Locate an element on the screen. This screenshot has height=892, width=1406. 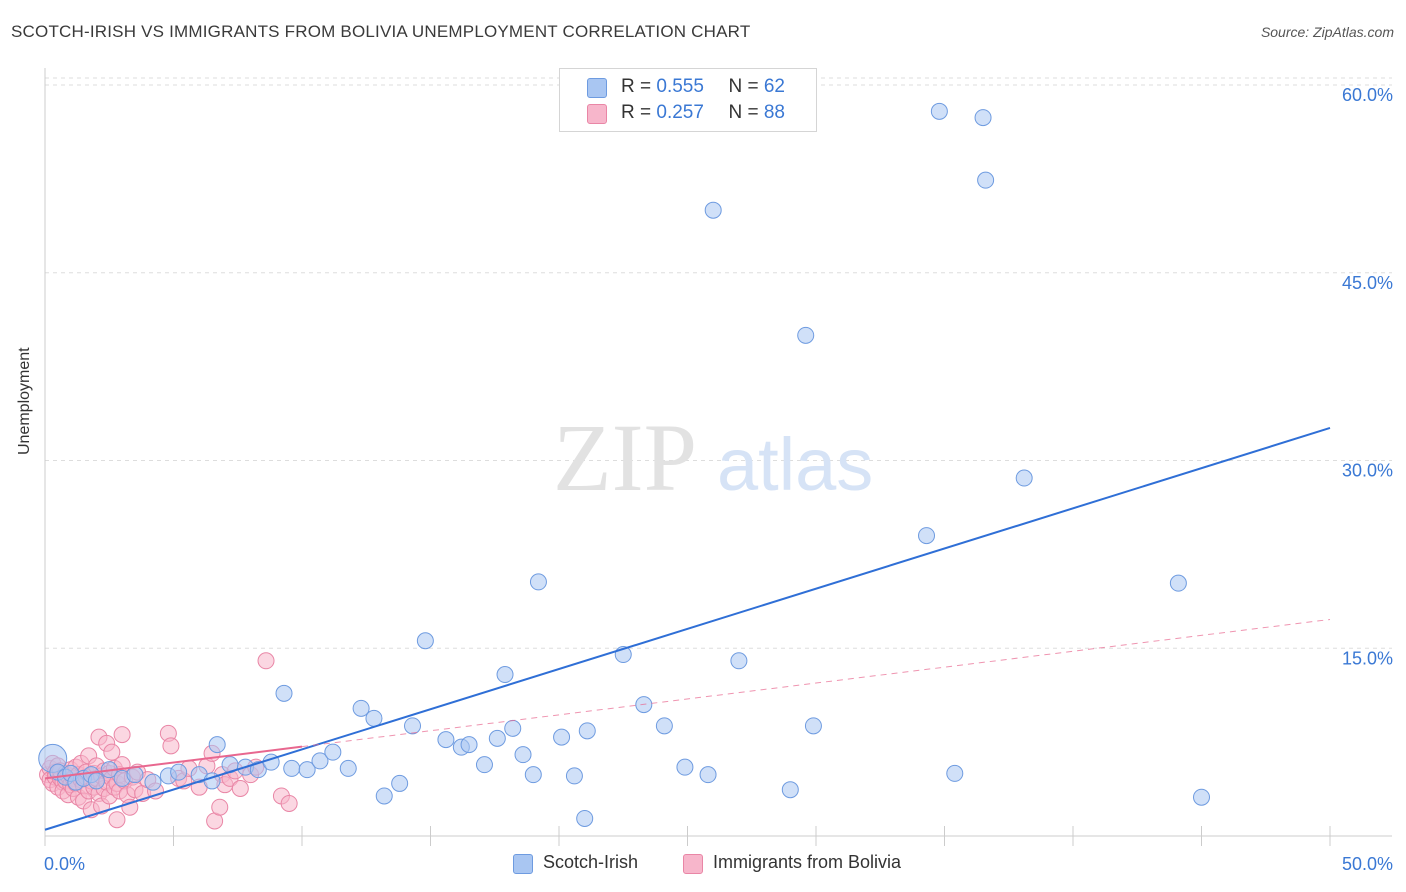
bolivia-swatch is located at coordinates (597, 114).